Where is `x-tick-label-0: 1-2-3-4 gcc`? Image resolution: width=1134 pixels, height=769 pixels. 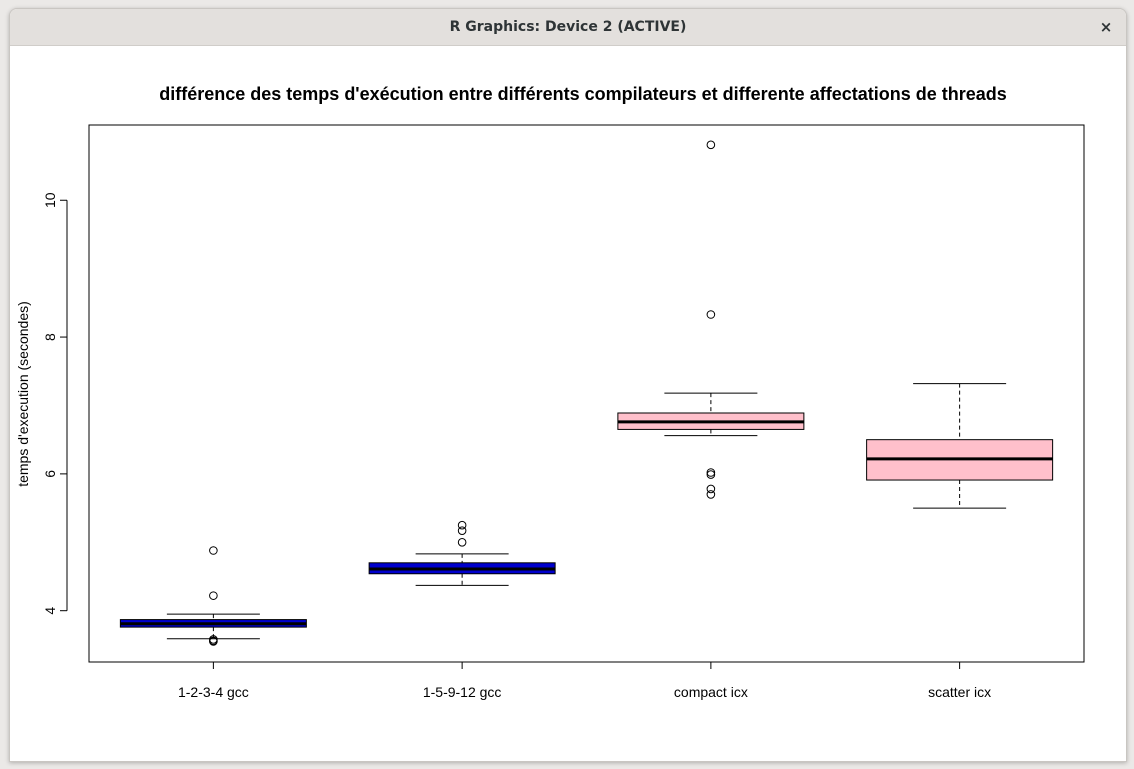 x-tick-label-0: 1-2-3-4 gcc is located at coordinates (213, 692).